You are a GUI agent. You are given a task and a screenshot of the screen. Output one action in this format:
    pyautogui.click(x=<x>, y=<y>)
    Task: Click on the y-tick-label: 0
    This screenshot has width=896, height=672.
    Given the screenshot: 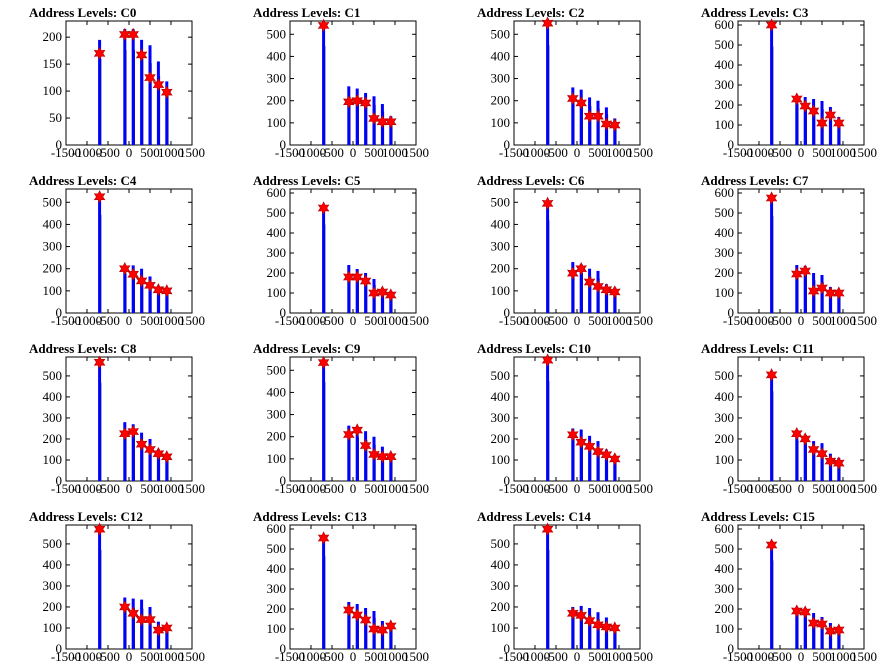 What is the action you would take?
    pyautogui.click(x=283, y=480)
    